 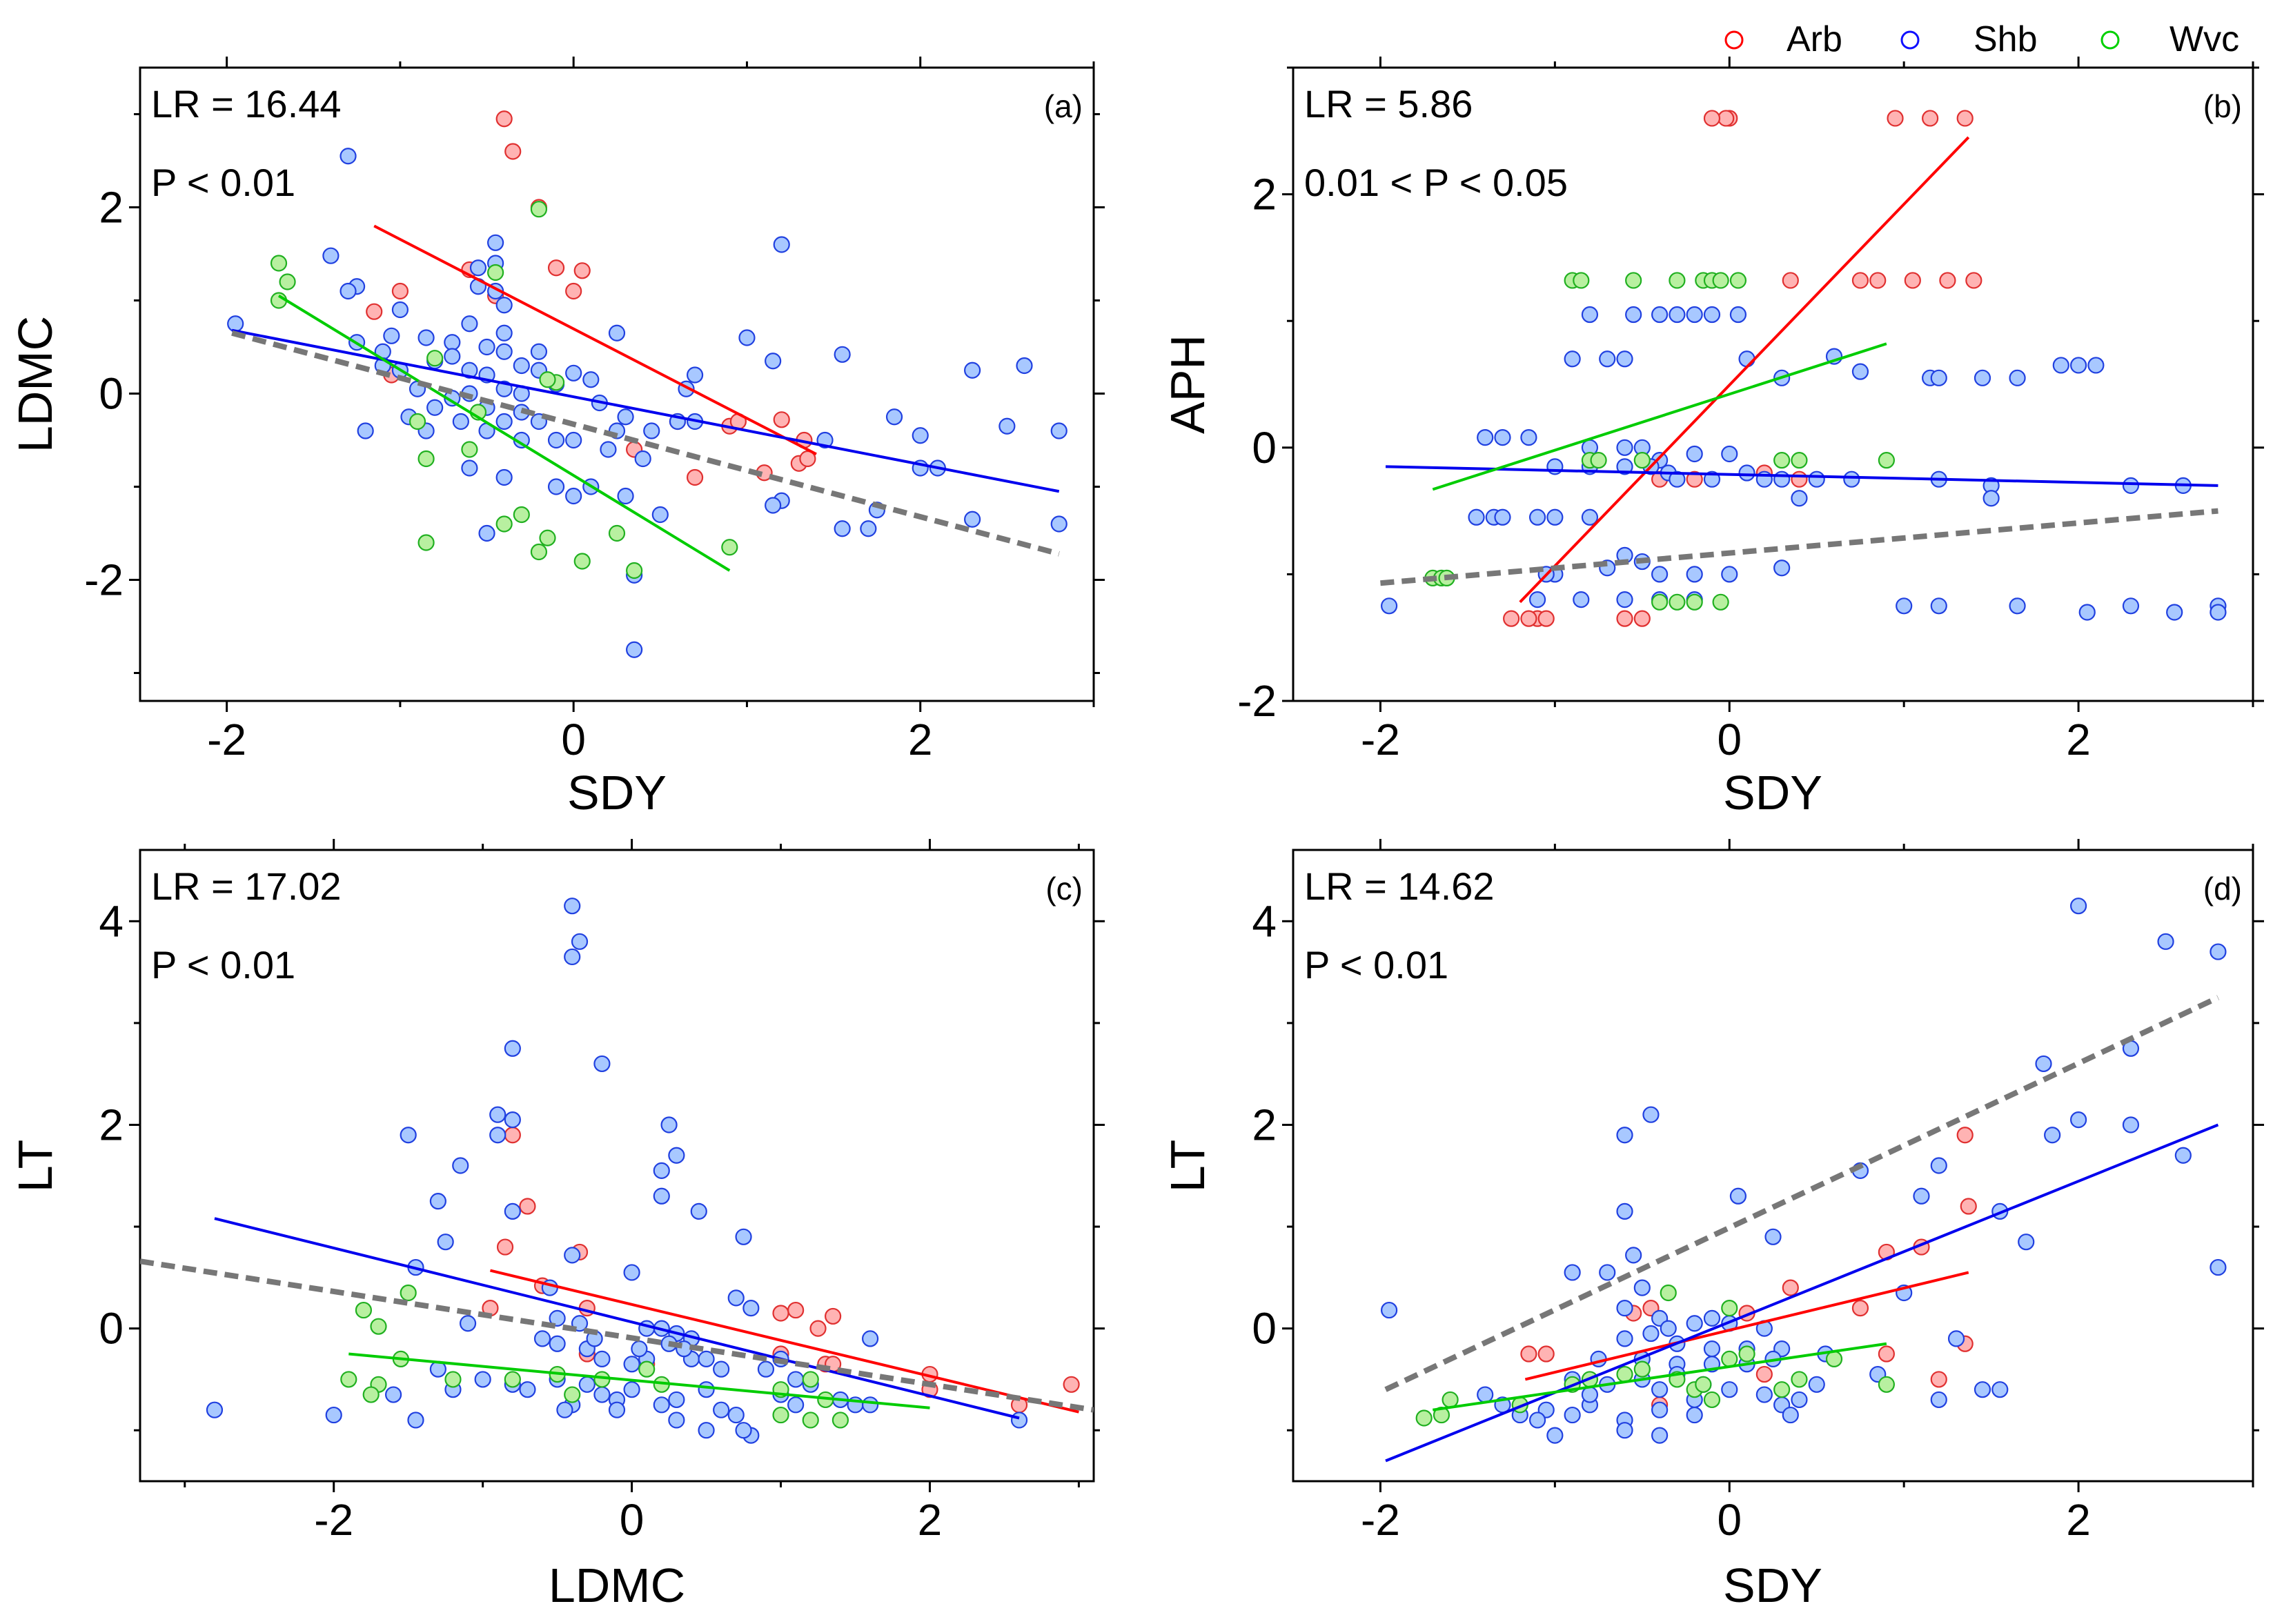 What do you see at coordinates (2204, 39) in the screenshot?
I see `legend-label-wvc: Wvc` at bounding box center [2204, 39].